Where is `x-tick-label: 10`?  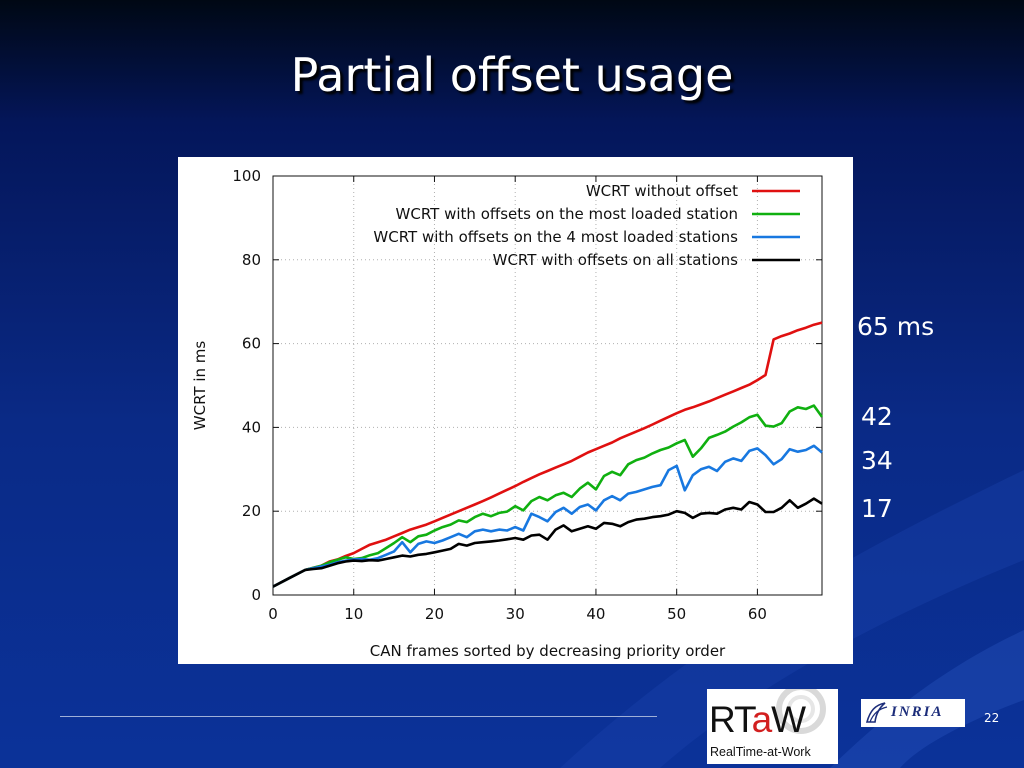 x-tick-label: 10 is located at coordinates (353, 614).